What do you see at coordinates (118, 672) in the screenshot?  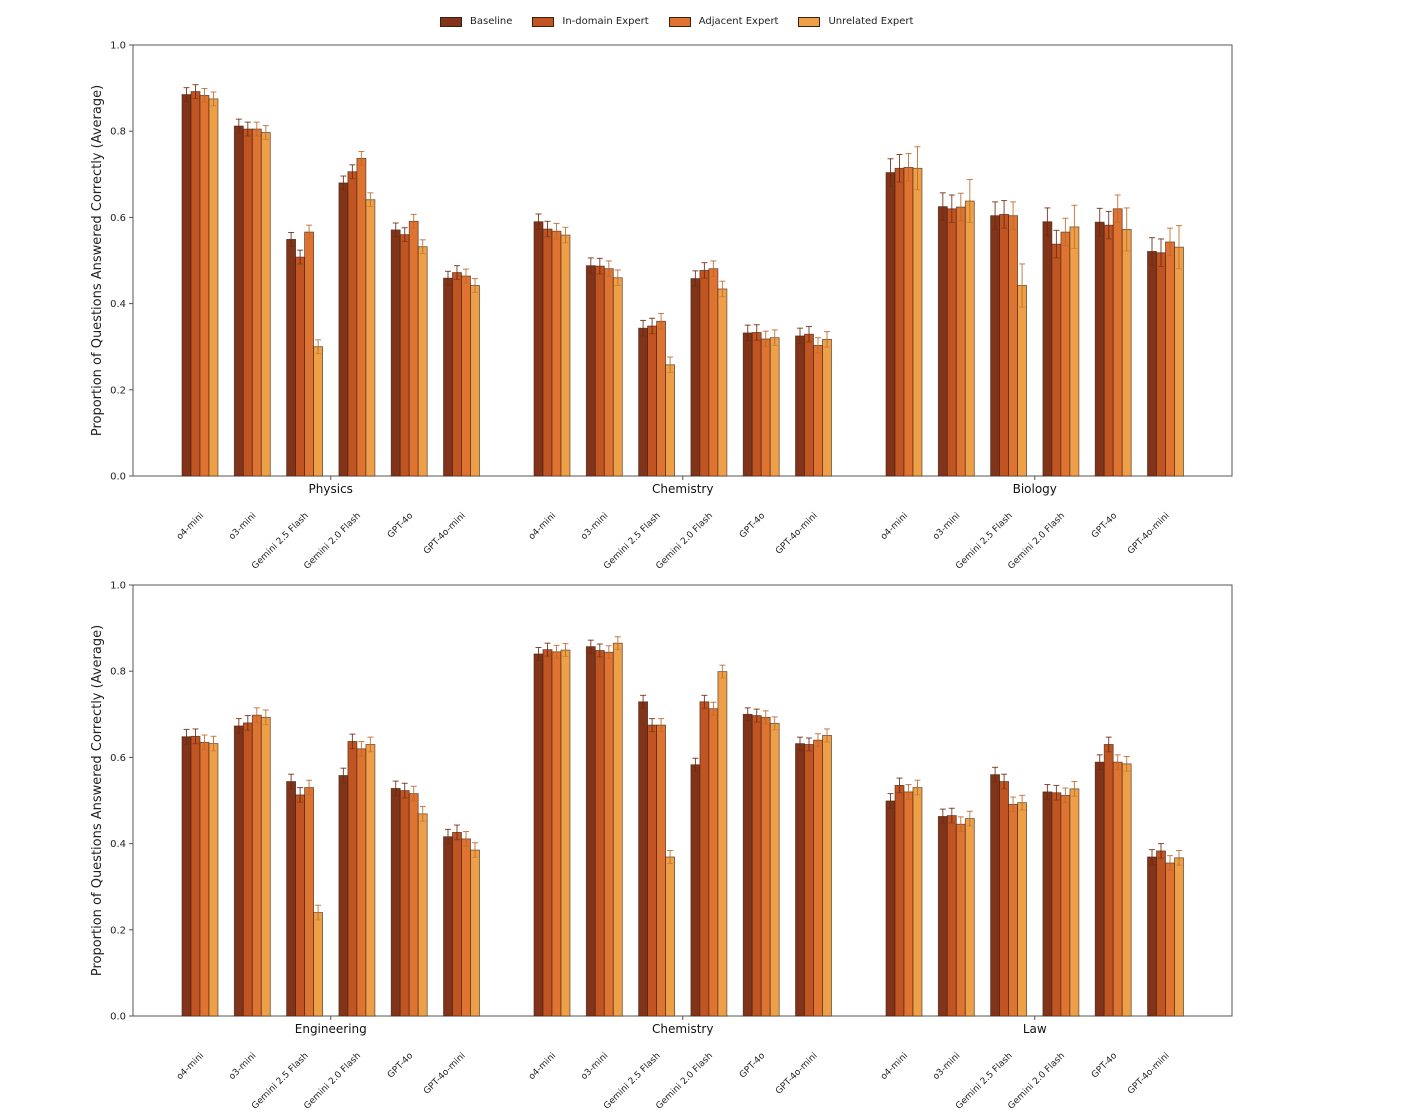 I see `y-tick-label: 0.8` at bounding box center [118, 672].